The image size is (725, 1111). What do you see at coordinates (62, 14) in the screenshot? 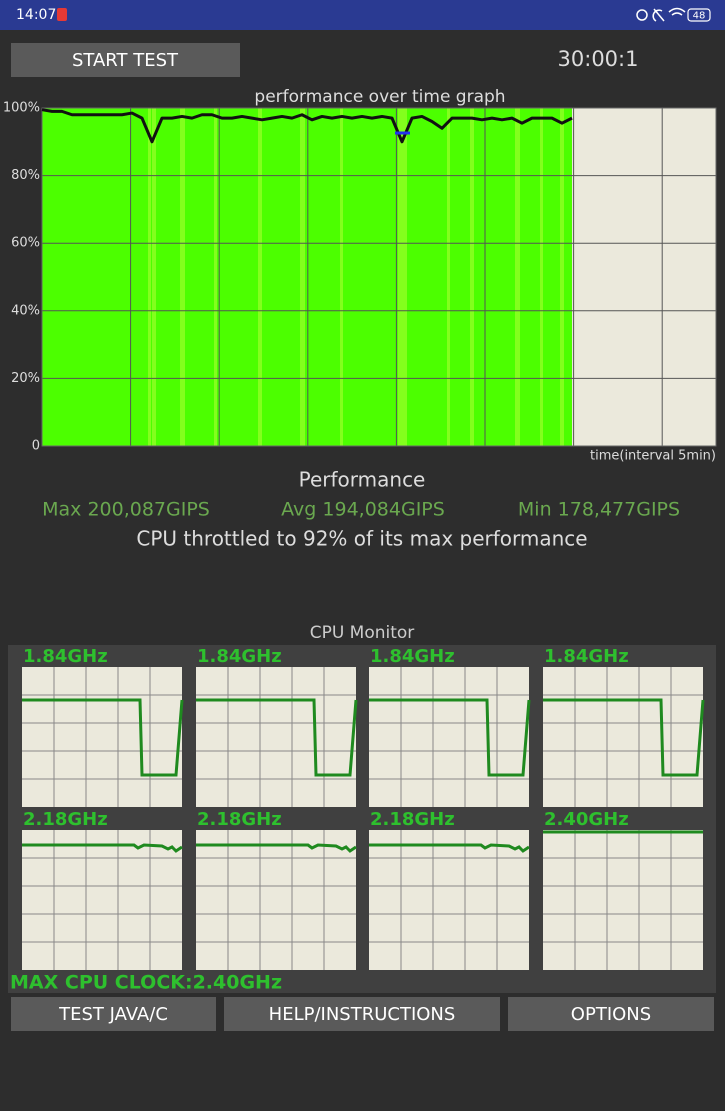
I see `notification-icon` at bounding box center [62, 14].